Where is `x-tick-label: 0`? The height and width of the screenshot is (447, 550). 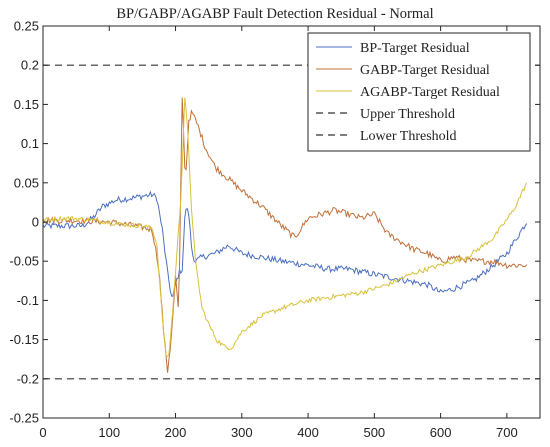
x-tick-label: 0 is located at coordinates (42, 432).